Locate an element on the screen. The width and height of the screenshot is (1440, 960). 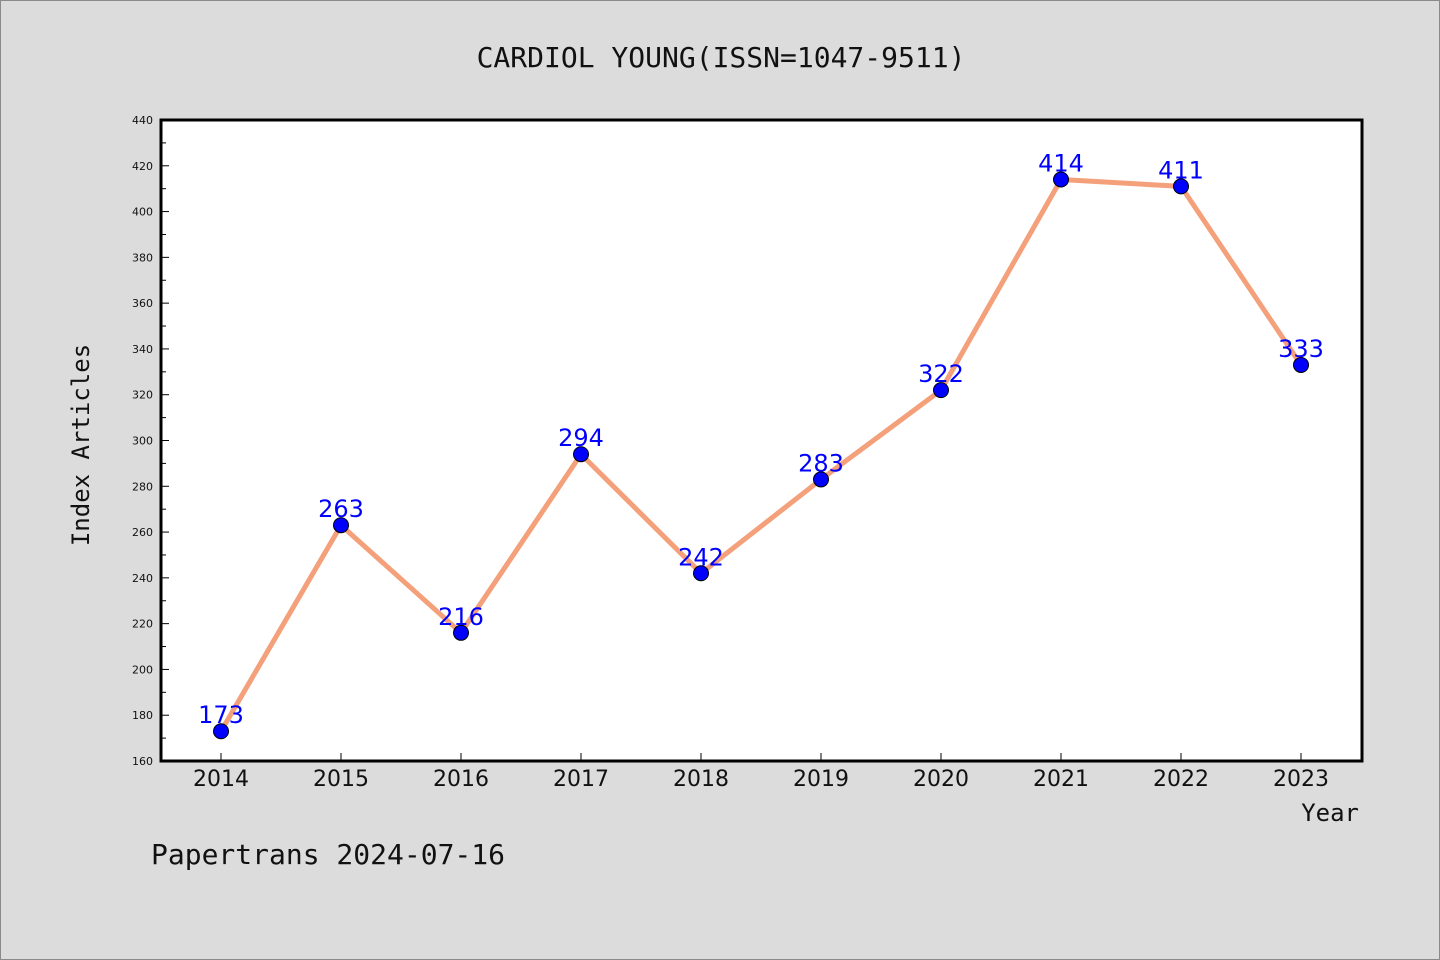
y-tick-label: 240 is located at coordinates (142, 578).